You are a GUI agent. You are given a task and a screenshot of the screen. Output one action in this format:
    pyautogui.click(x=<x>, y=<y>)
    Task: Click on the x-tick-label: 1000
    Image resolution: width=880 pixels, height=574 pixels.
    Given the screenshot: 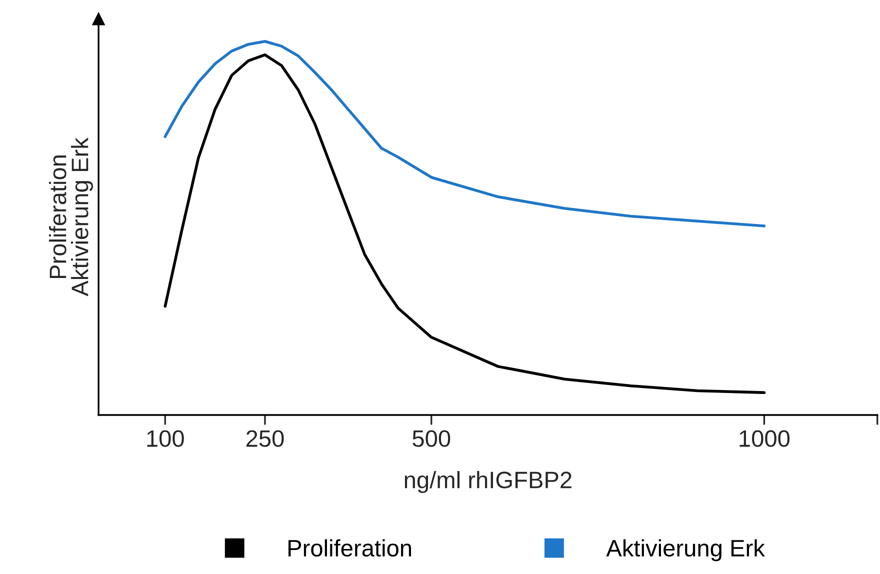 What is the action you would take?
    pyautogui.click(x=765, y=438)
    